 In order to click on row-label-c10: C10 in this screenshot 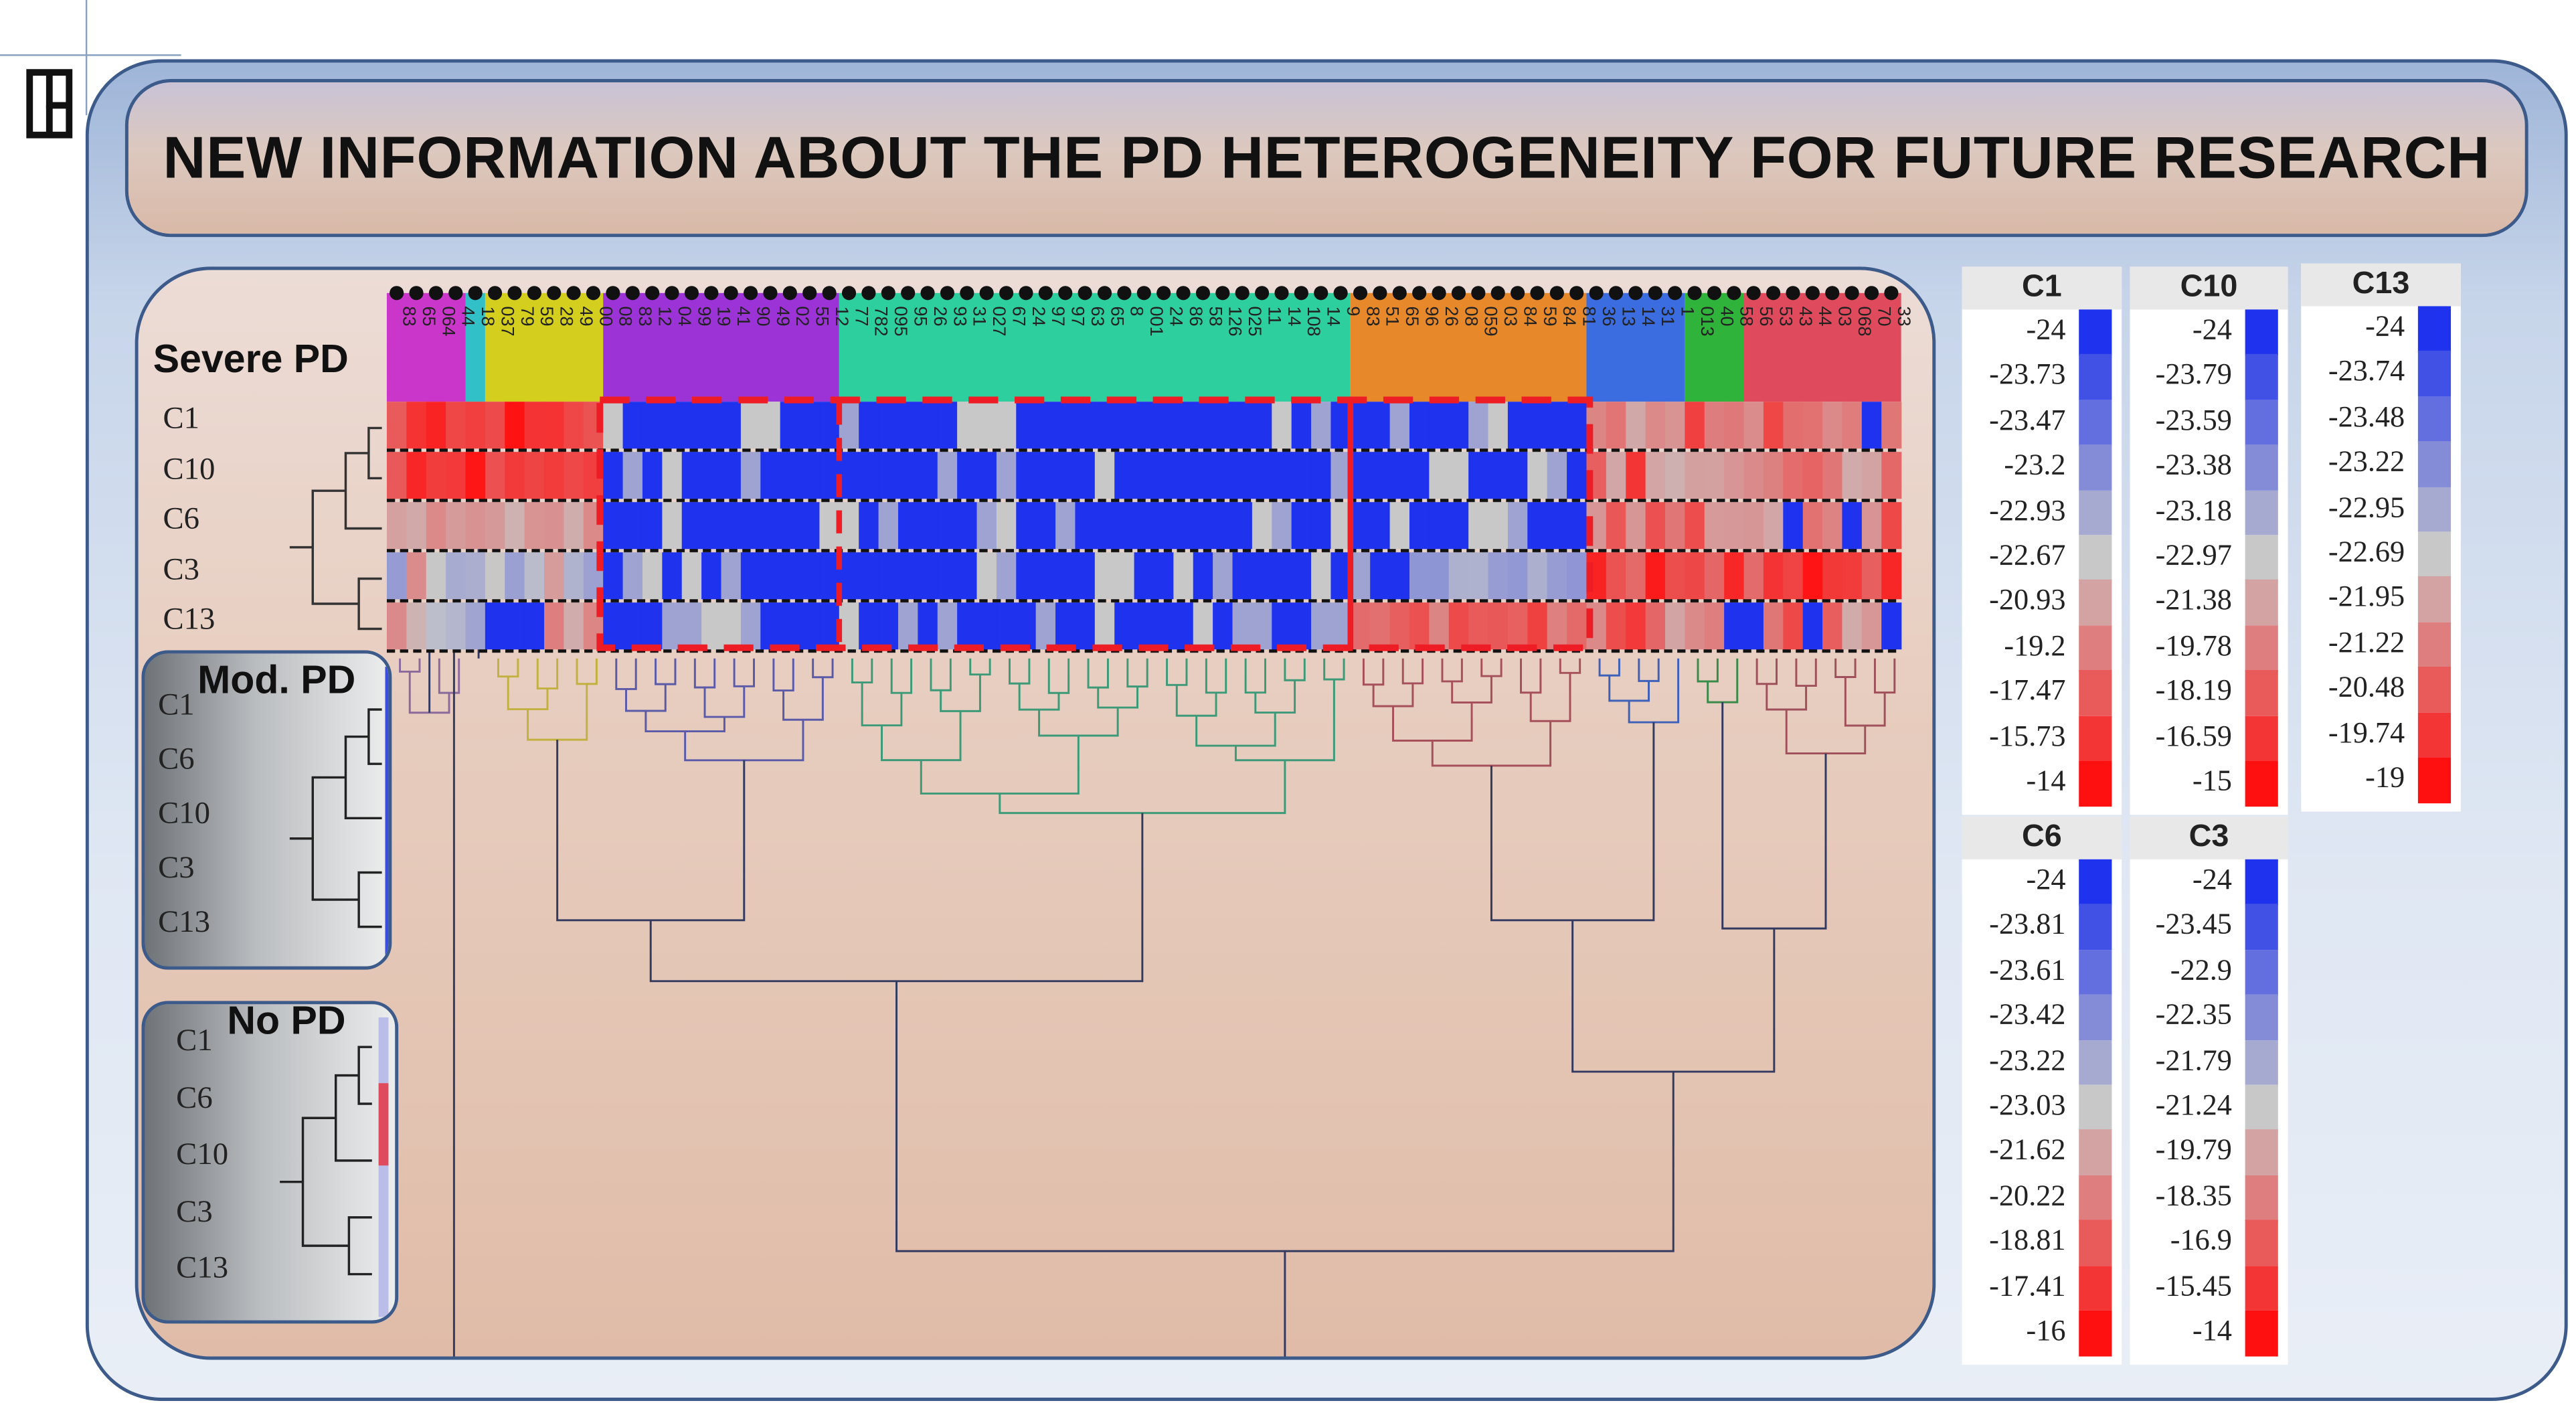, I will do `click(202, 1155)`.